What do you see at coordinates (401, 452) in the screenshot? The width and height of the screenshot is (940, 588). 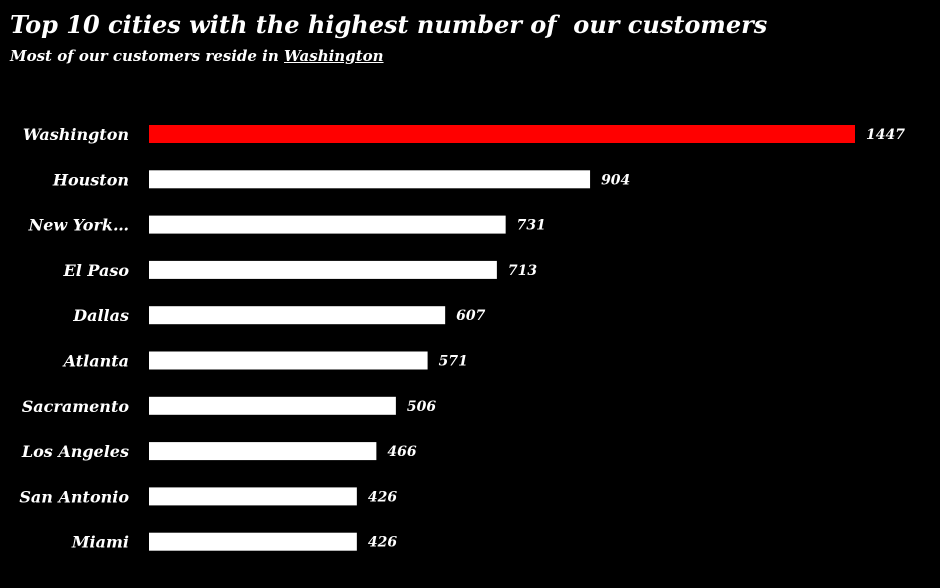 I see `value-label: 466` at bounding box center [401, 452].